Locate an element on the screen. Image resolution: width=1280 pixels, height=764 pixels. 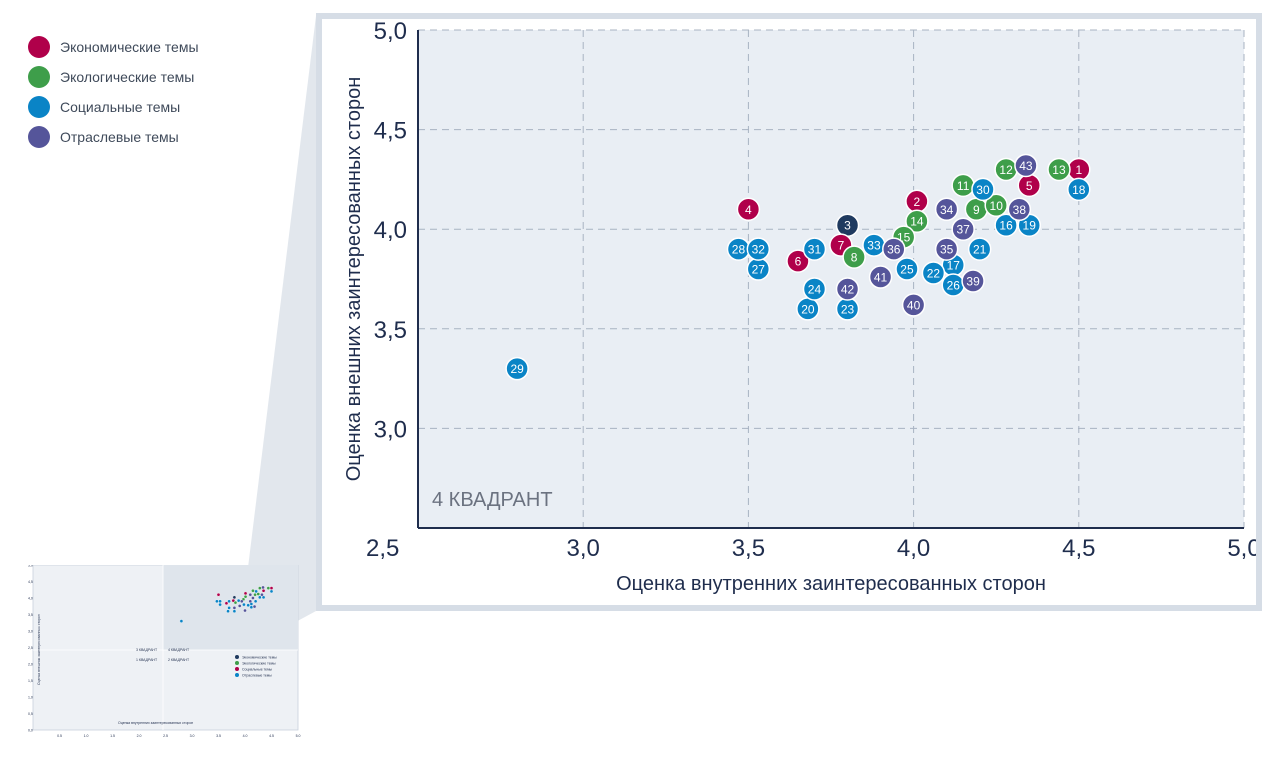
point-label: 40 is located at coordinates (914, 305).